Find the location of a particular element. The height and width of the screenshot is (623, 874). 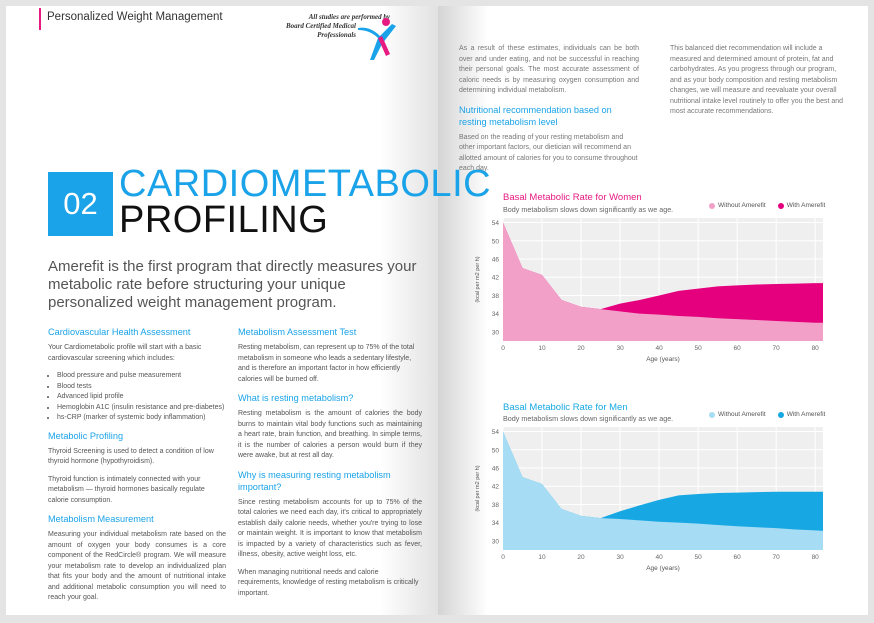

heading-metabolic-profiling: Metabolic Profiling is located at coordinates (86, 435).